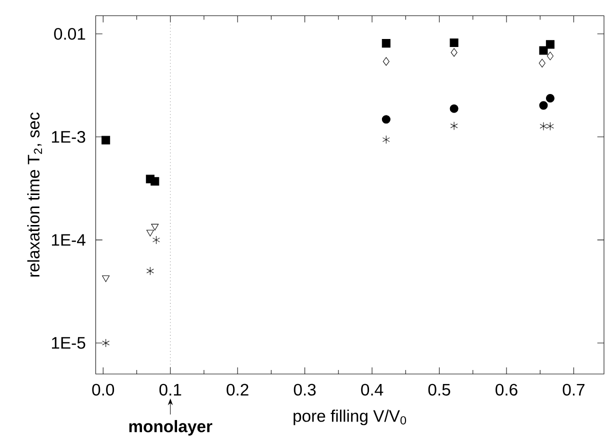 This screenshot has width=608, height=448. Describe the element at coordinates (103, 390) in the screenshot. I see `x-tick-label: 0.0` at that location.